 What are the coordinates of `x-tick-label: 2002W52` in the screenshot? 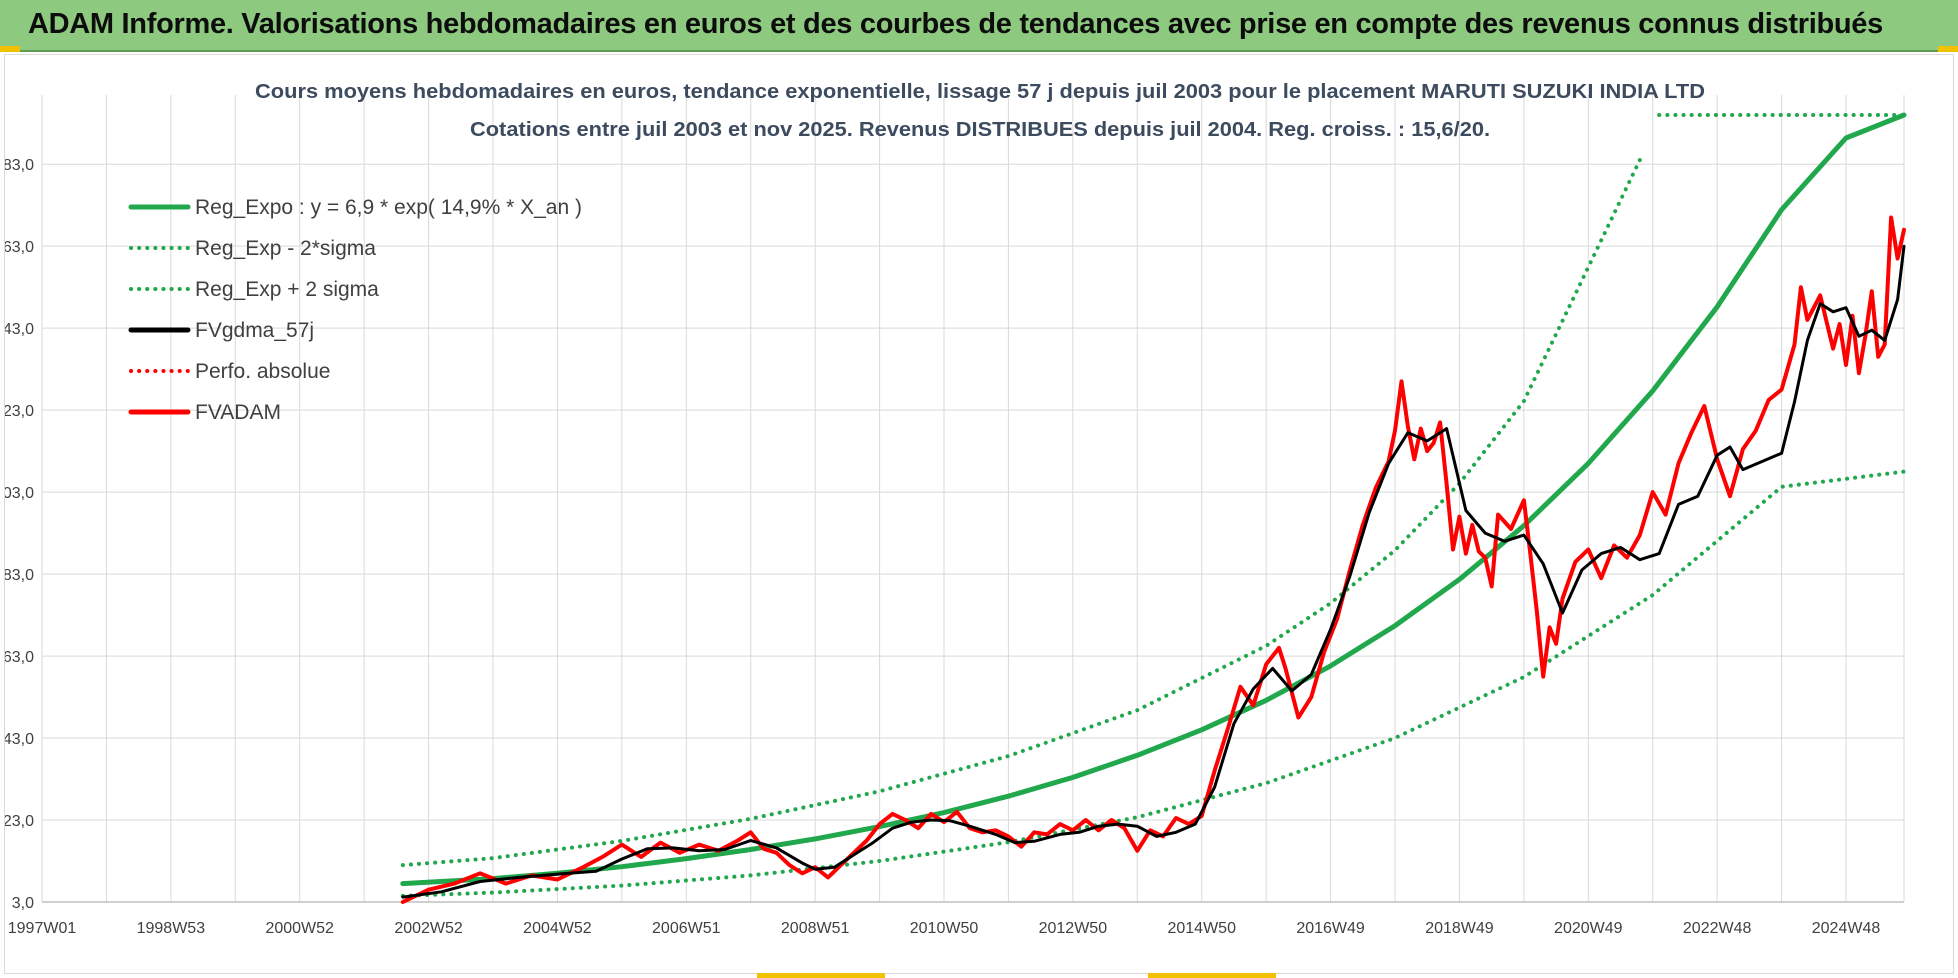 It's located at (428, 928).